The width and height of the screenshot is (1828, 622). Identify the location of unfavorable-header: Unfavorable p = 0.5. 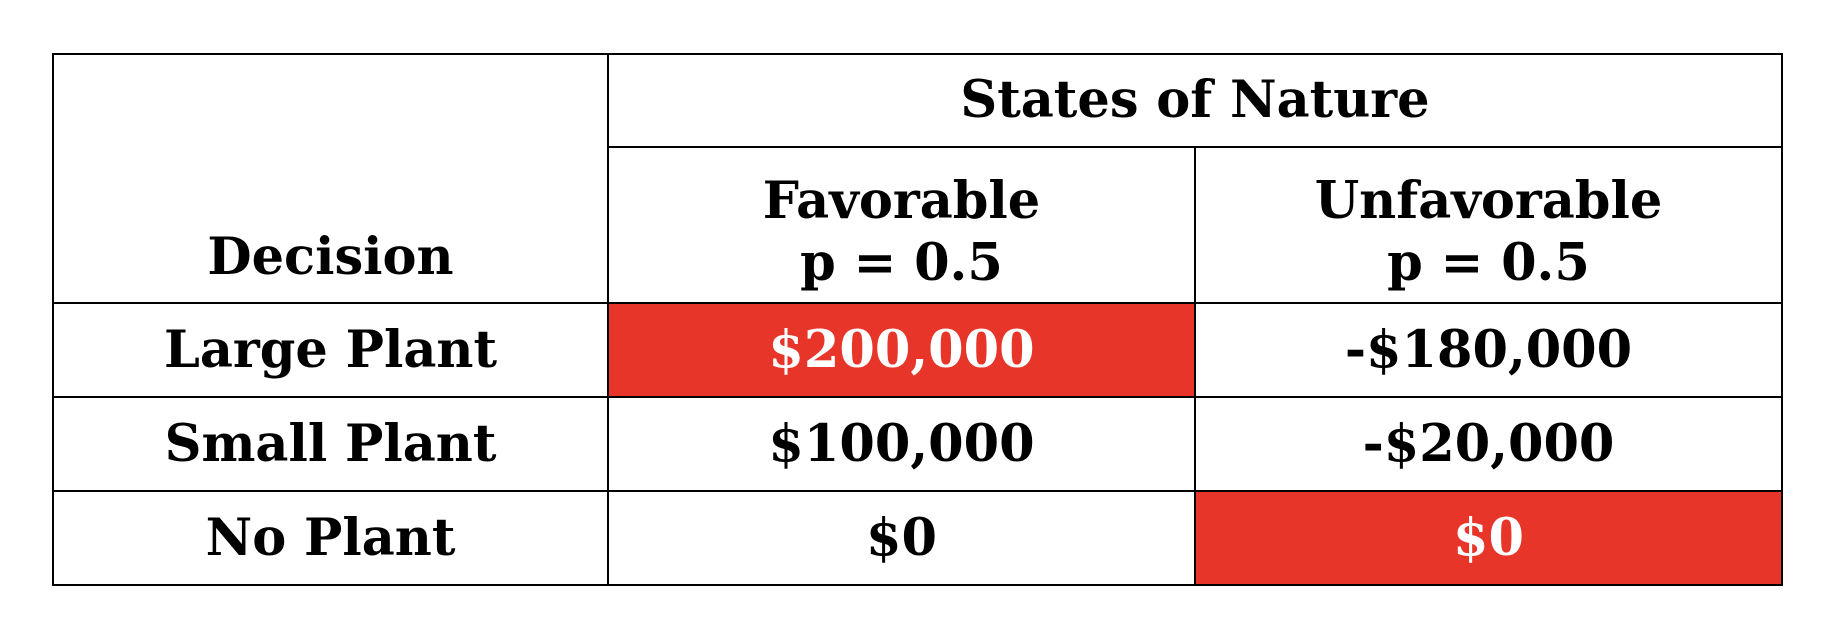
(1488, 225).